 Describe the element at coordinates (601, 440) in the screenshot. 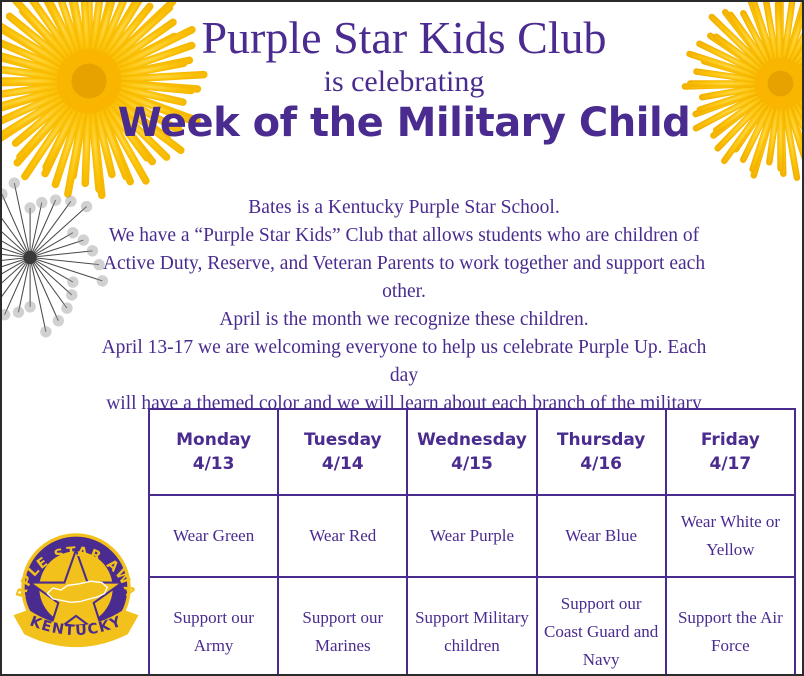

I see `header-day: Thursday` at that location.